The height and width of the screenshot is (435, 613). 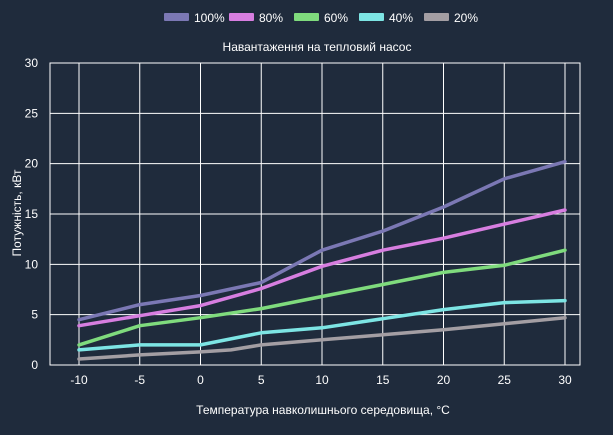 What do you see at coordinates (34, 365) in the screenshot?
I see `y-tick-label: 0` at bounding box center [34, 365].